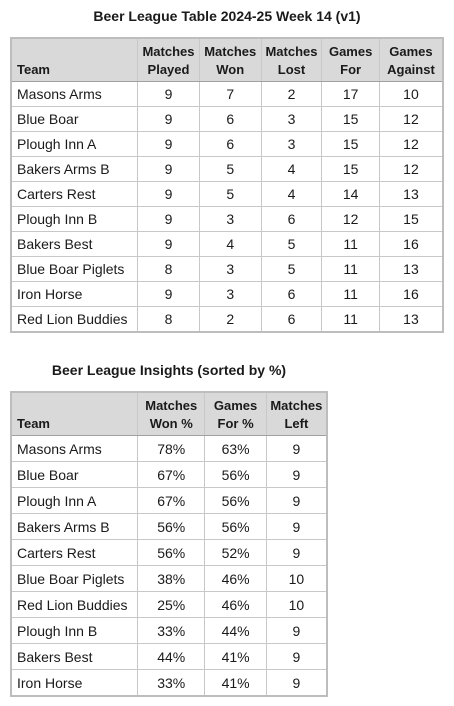 The width and height of the screenshot is (454, 706). What do you see at coordinates (235, 630) in the screenshot?
I see `table-cell: 44%` at bounding box center [235, 630].